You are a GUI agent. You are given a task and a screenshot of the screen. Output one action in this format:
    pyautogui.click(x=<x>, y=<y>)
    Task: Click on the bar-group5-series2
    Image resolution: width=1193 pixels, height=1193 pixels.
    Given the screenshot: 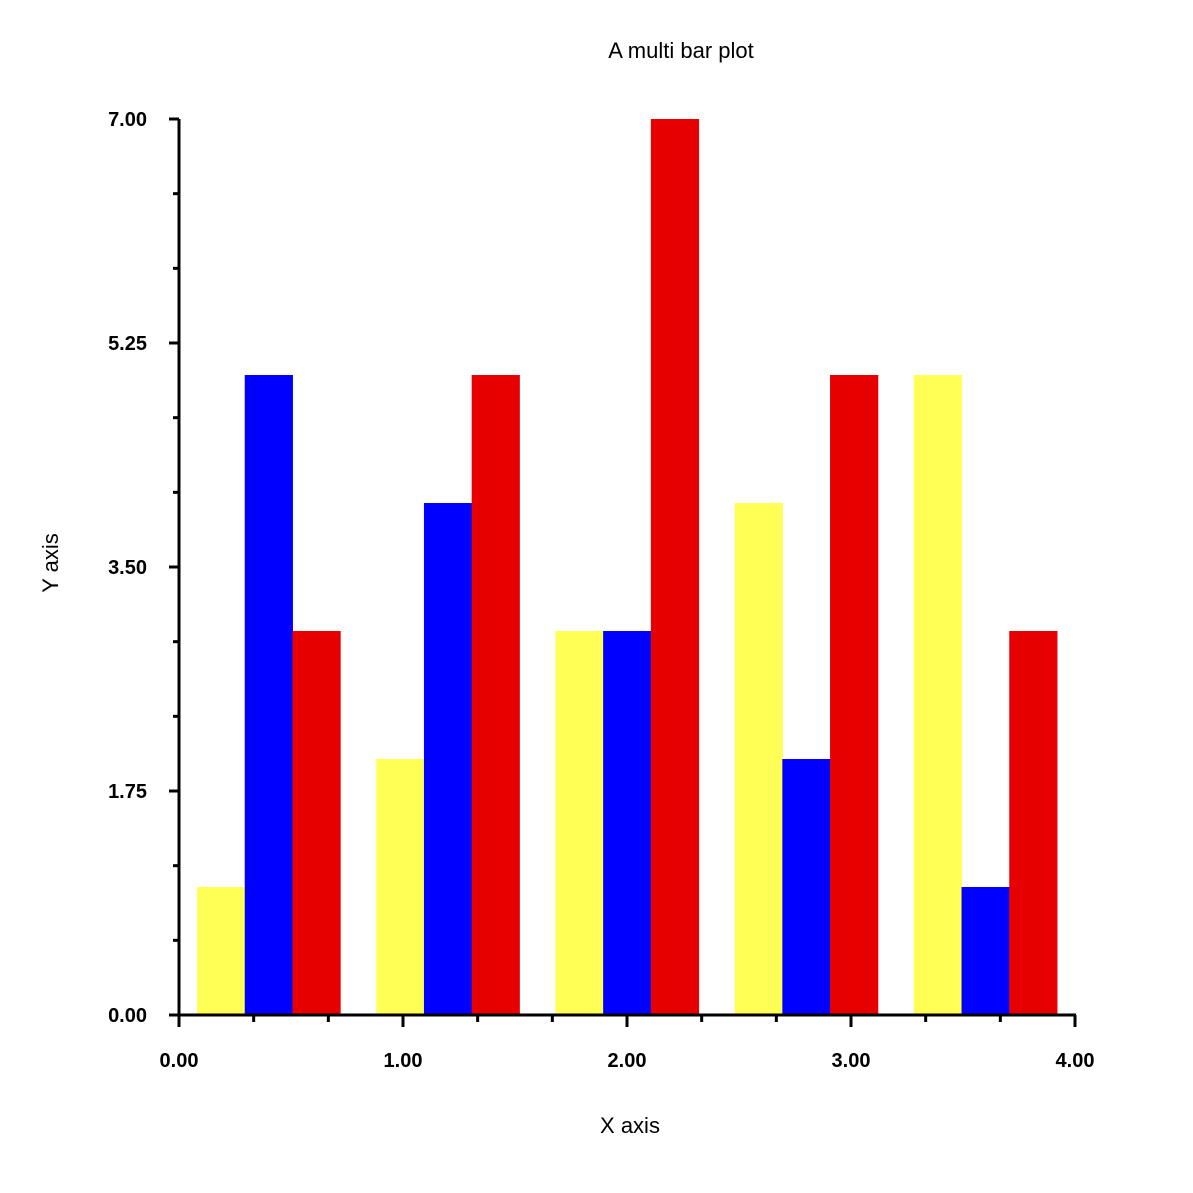 What is the action you would take?
    pyautogui.click(x=985, y=951)
    